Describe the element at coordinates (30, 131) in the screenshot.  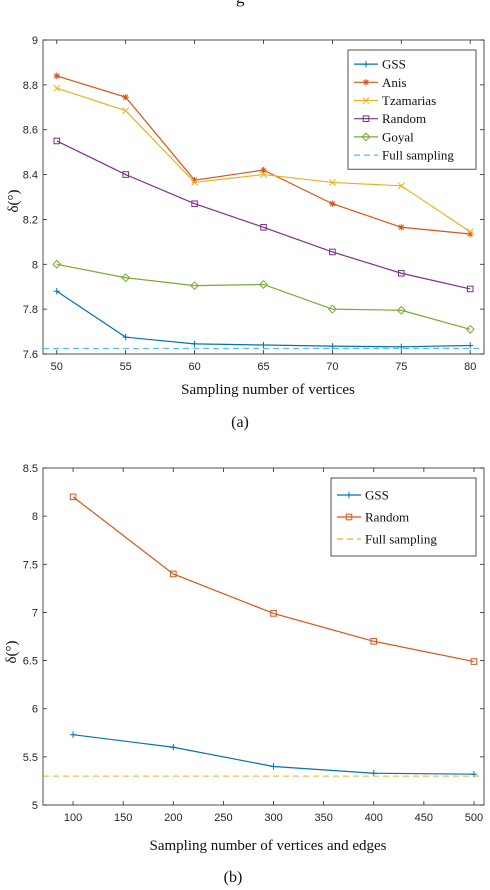
I see `y-tick-label: 8.6` at that location.